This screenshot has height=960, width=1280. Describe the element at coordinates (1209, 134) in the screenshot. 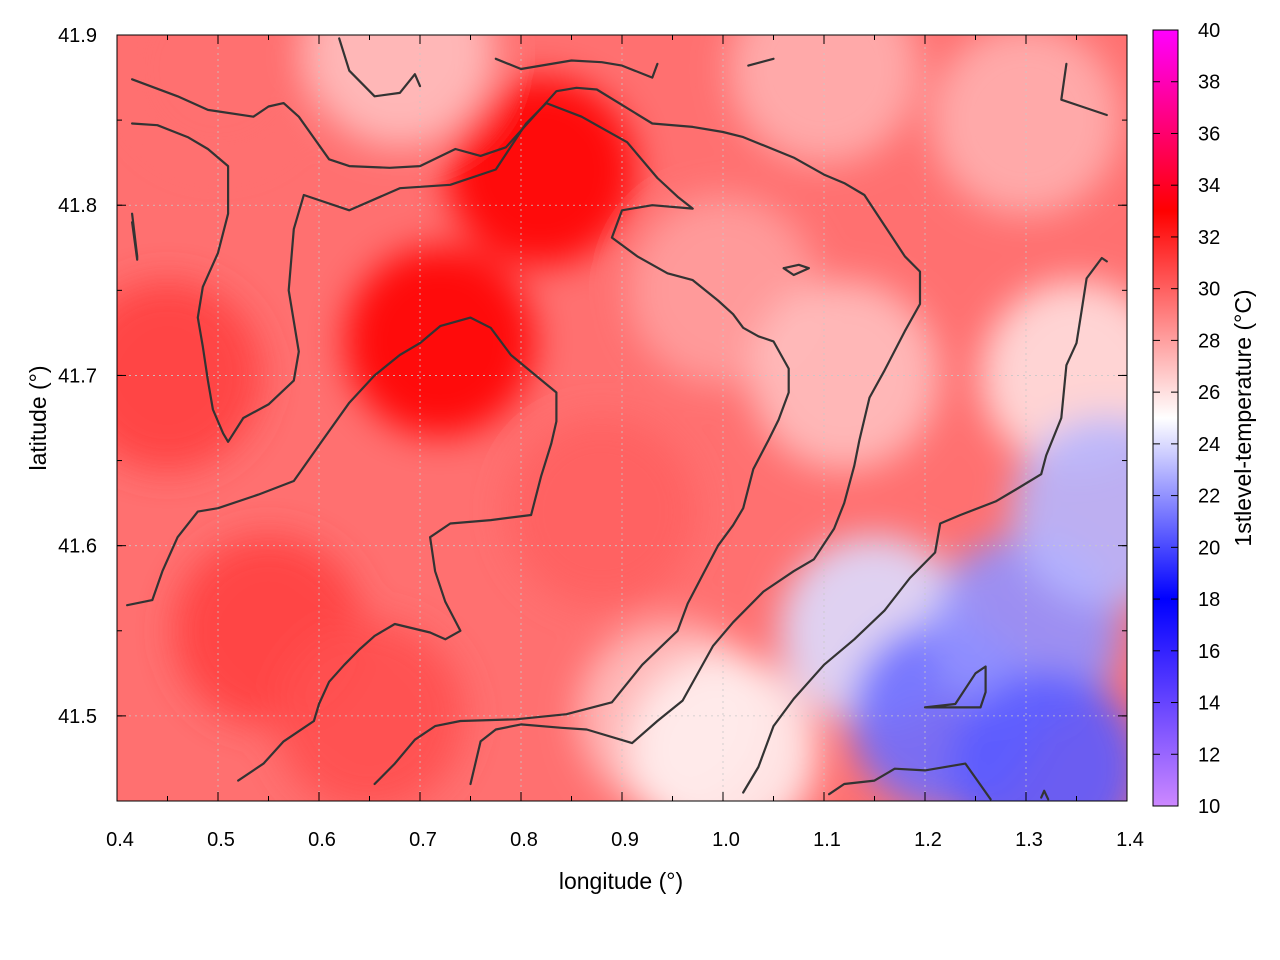

I see `colorbar-tick-label: 36` at that location.